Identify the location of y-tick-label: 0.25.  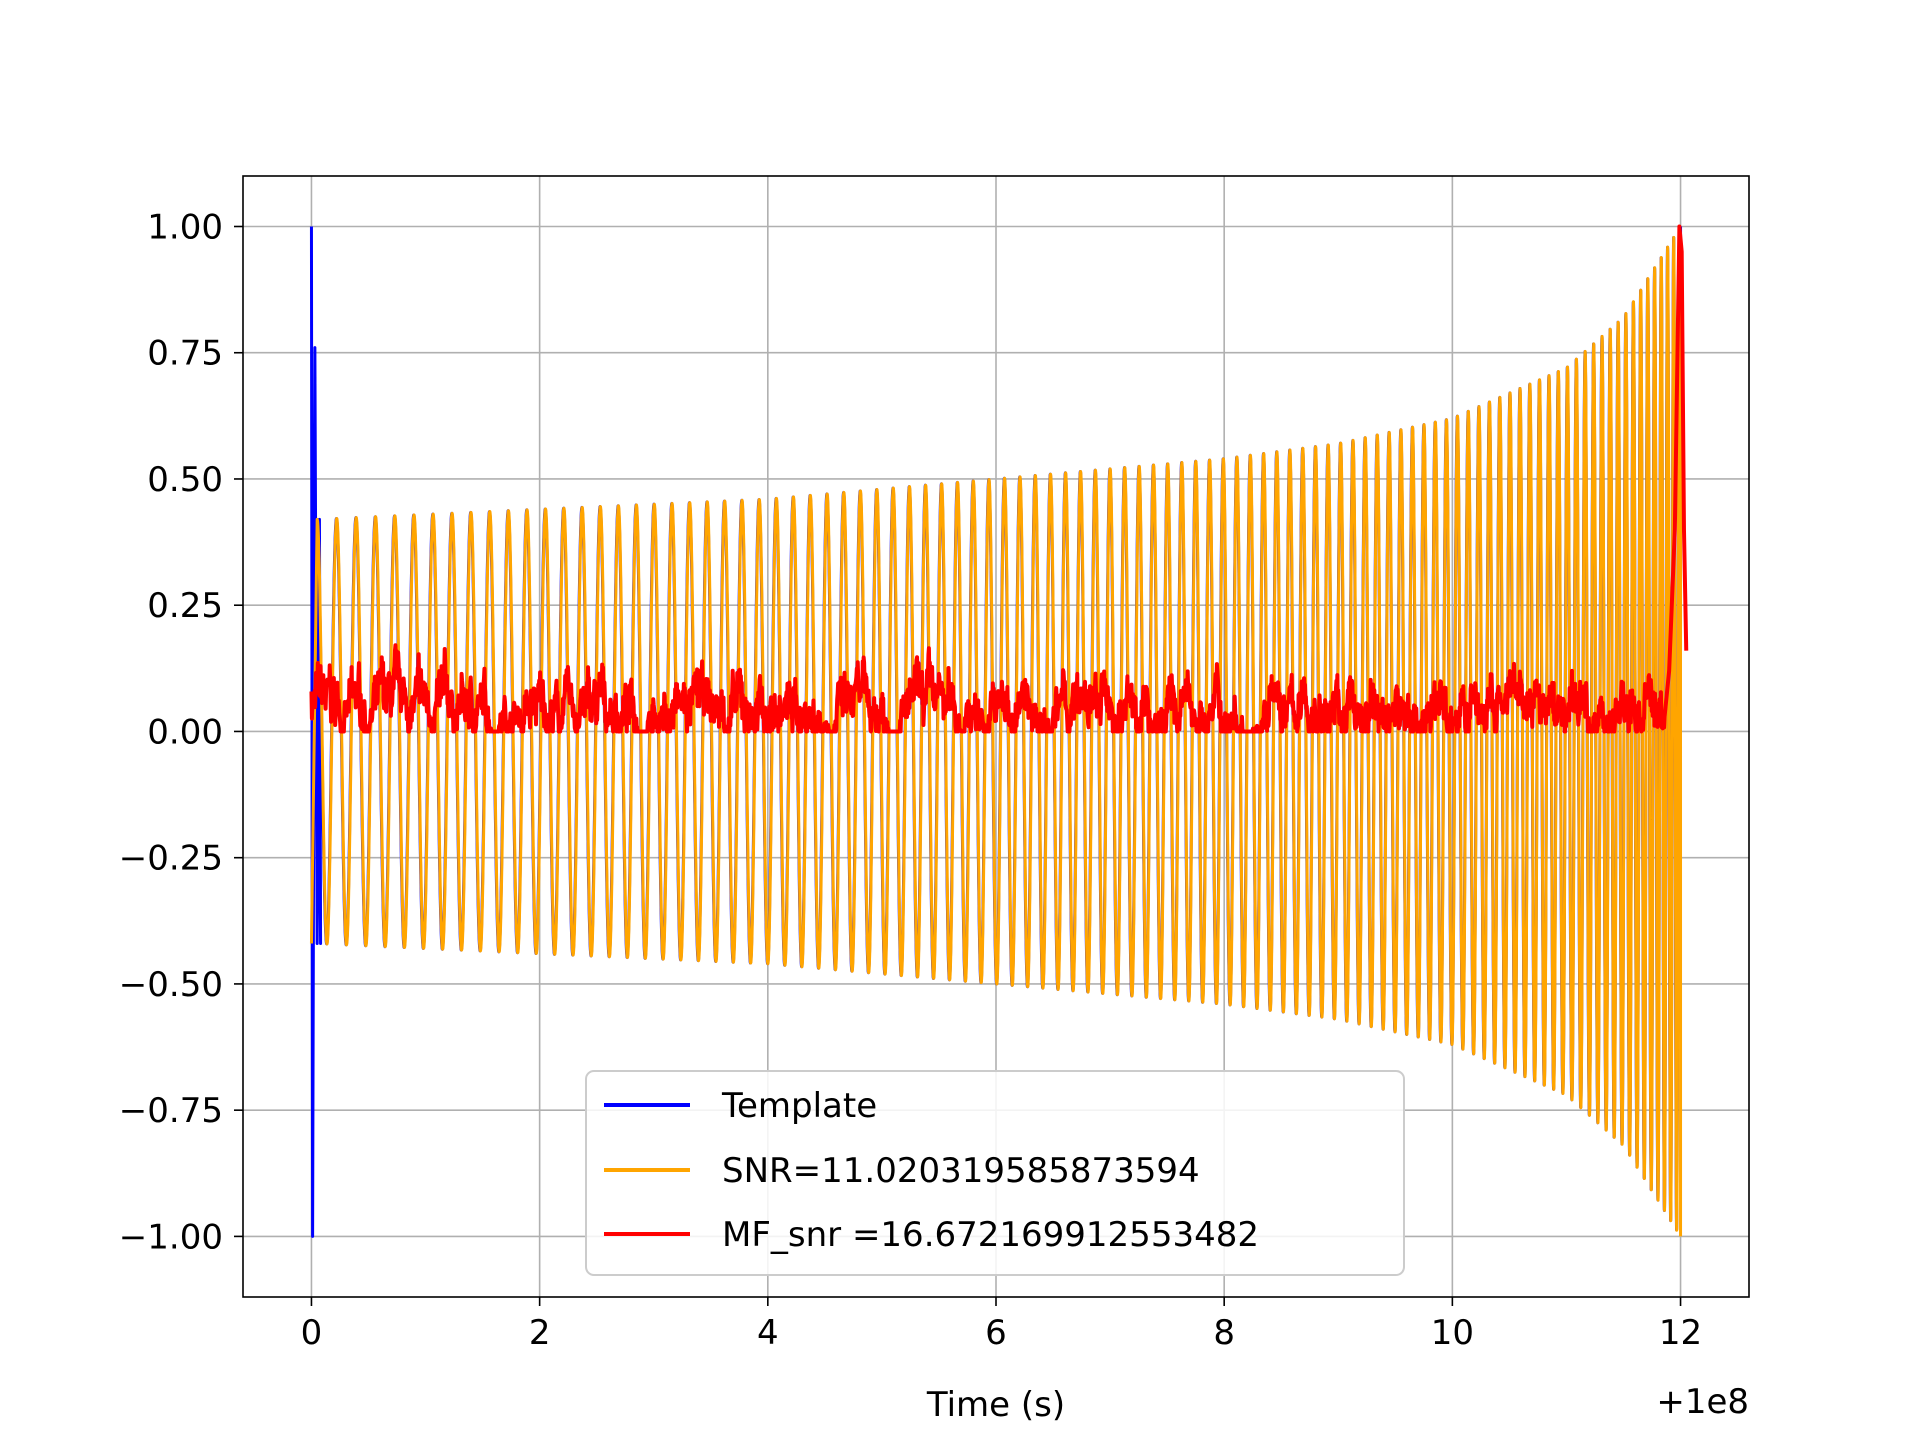
(185, 606).